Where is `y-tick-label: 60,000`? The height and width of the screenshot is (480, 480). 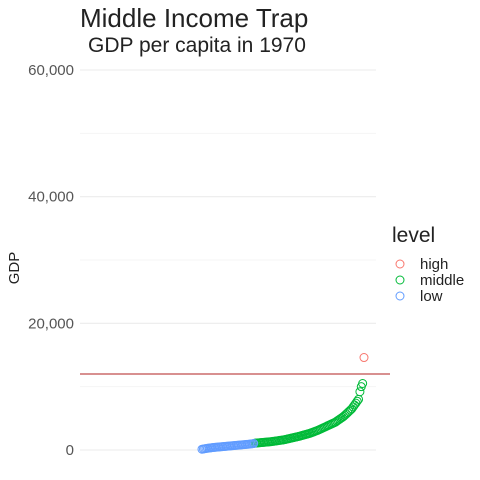 y-tick-label: 60,000 is located at coordinates (51, 70).